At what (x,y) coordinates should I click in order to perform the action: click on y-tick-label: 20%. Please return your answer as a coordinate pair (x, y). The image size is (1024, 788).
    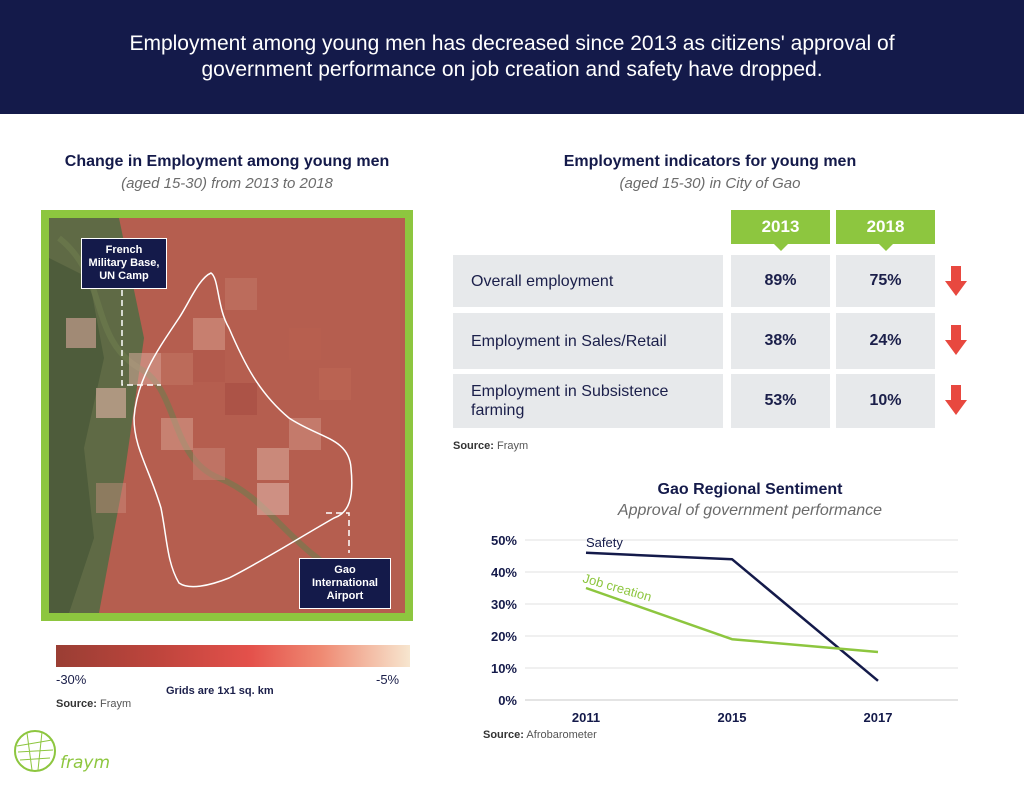
    Looking at the image, I should click on (504, 636).